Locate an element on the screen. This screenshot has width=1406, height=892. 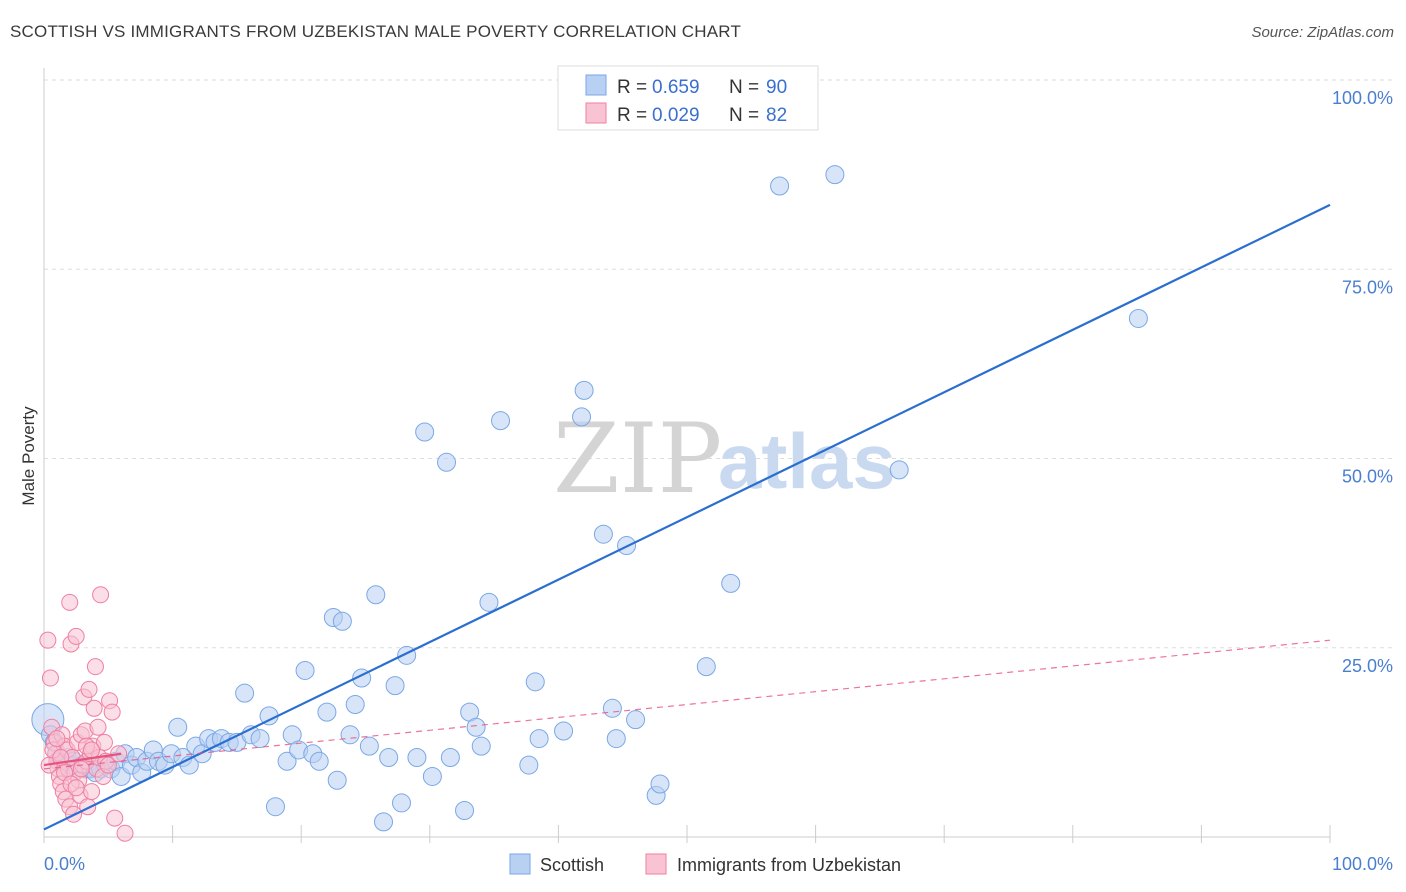
y-tick-labels: 100.0% 75.0% 50.0% 25.0% is located at coordinates (1362, 382).